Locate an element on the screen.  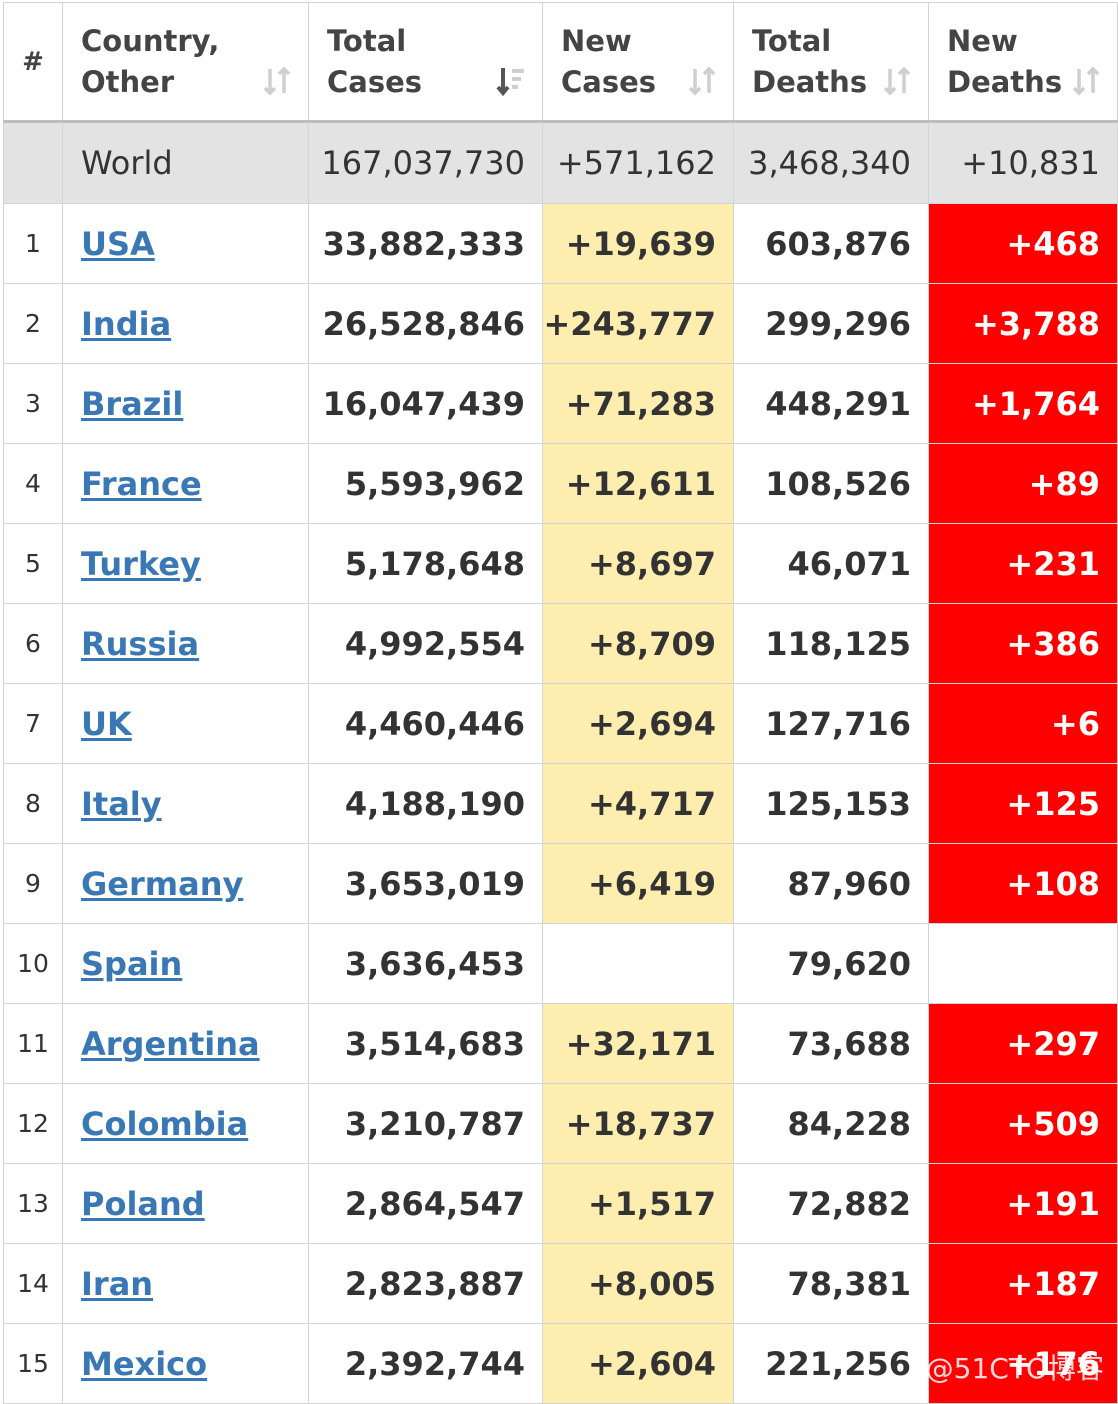
total-deaths-cell: 84,228 is located at coordinates (831, 1123).